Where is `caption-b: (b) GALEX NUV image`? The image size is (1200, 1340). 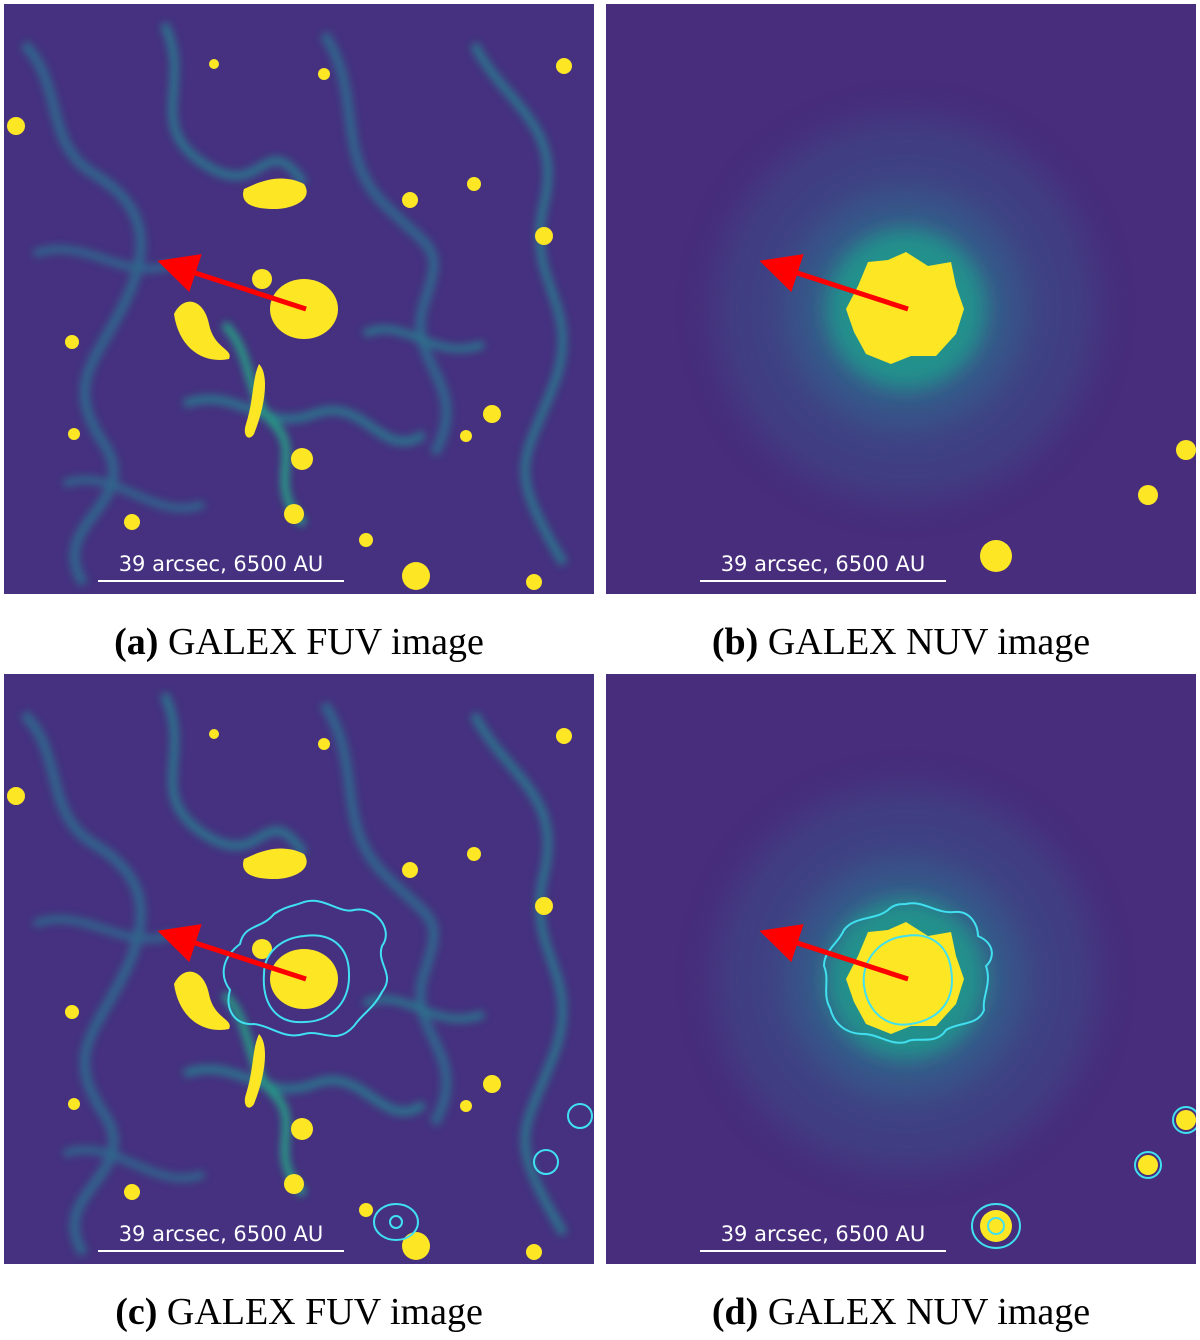
caption-b: (b) GALEX NUV image is located at coordinates (901, 642).